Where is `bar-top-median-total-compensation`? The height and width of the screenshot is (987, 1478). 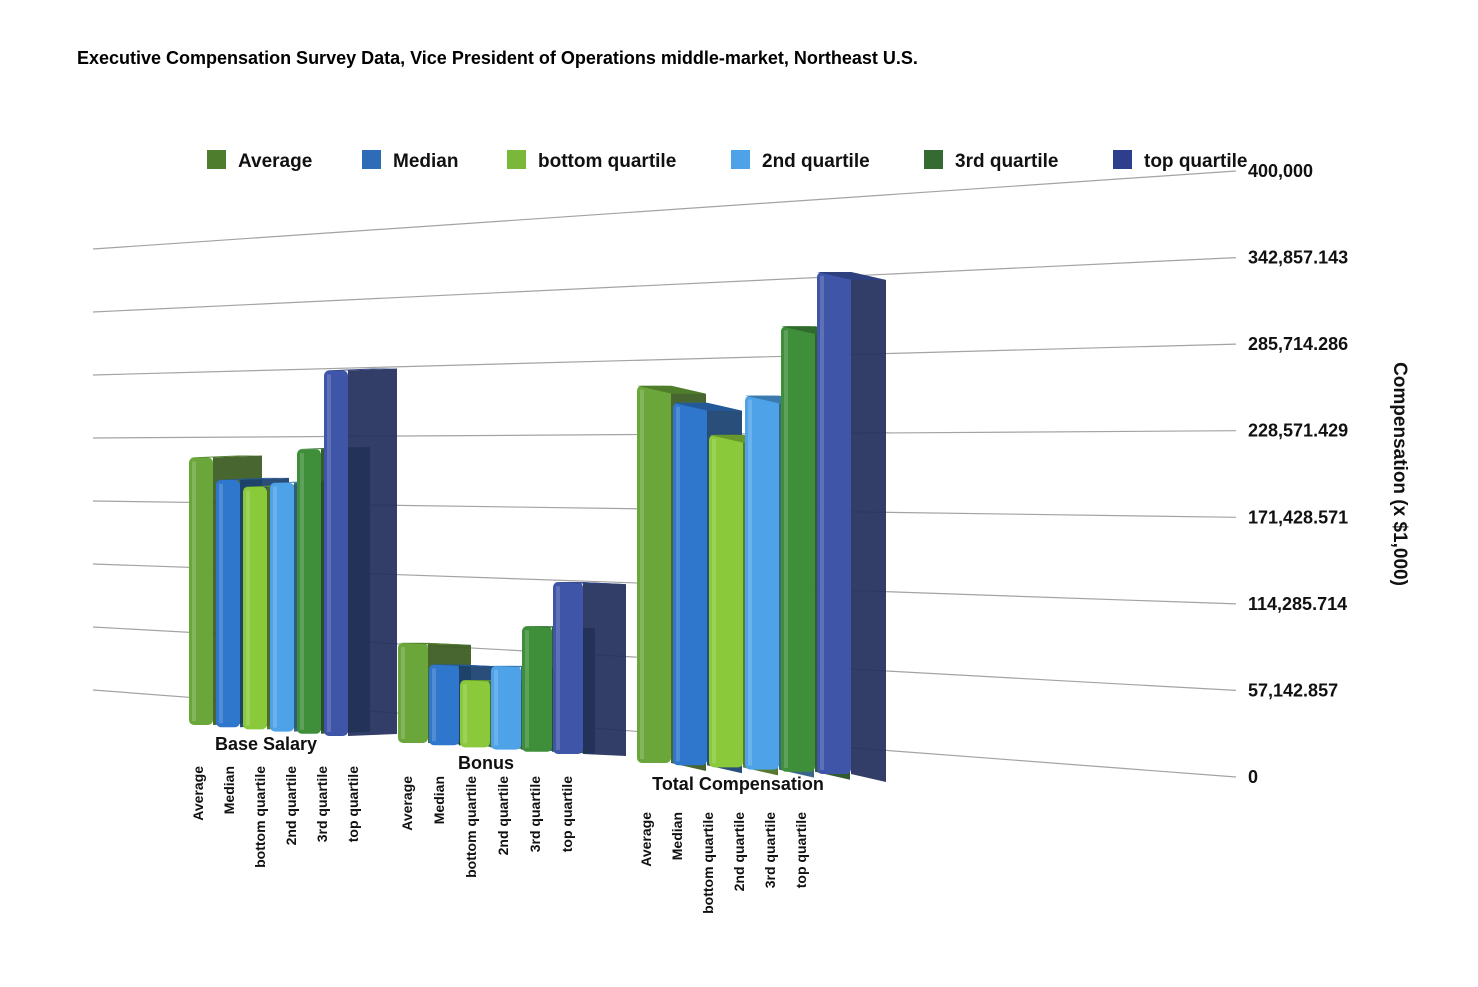 bar-top-median-total-compensation is located at coordinates (707, 406).